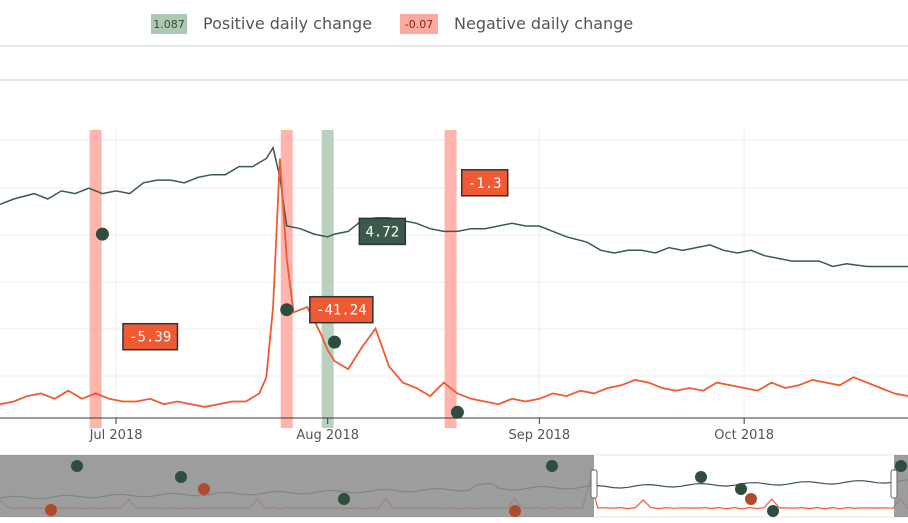  I want to click on range-slider-handle-right, so click(894, 484).